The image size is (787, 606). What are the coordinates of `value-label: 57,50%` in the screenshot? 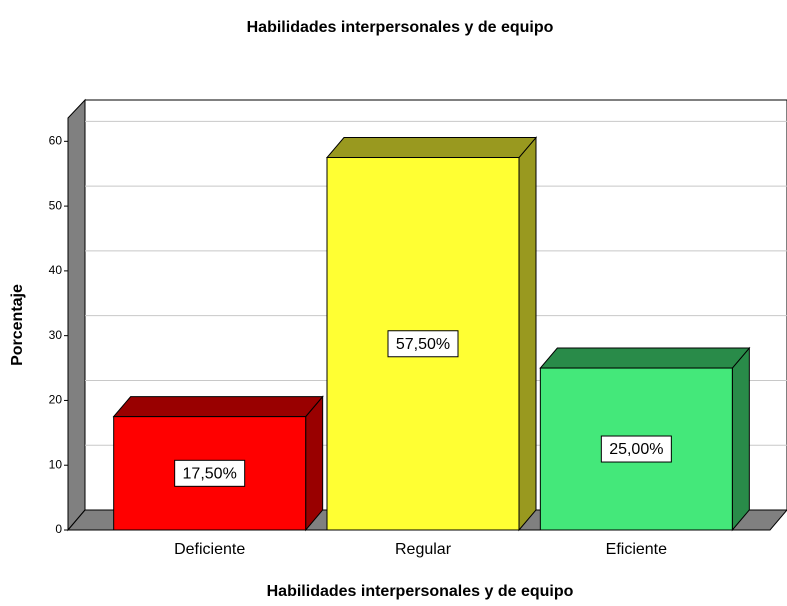 It's located at (423, 344).